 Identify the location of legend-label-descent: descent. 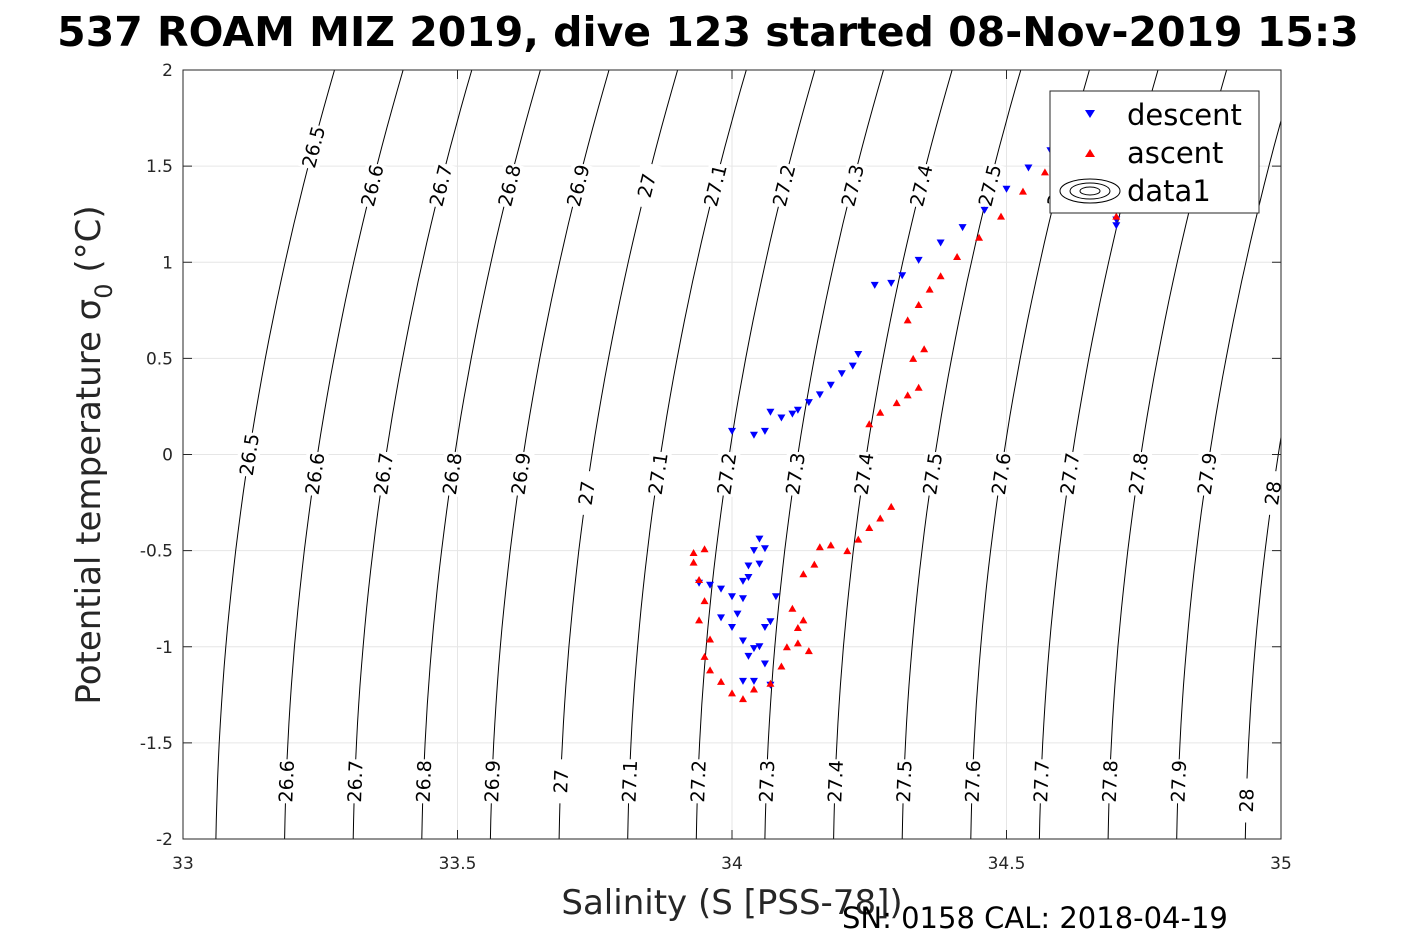
(1184, 115).